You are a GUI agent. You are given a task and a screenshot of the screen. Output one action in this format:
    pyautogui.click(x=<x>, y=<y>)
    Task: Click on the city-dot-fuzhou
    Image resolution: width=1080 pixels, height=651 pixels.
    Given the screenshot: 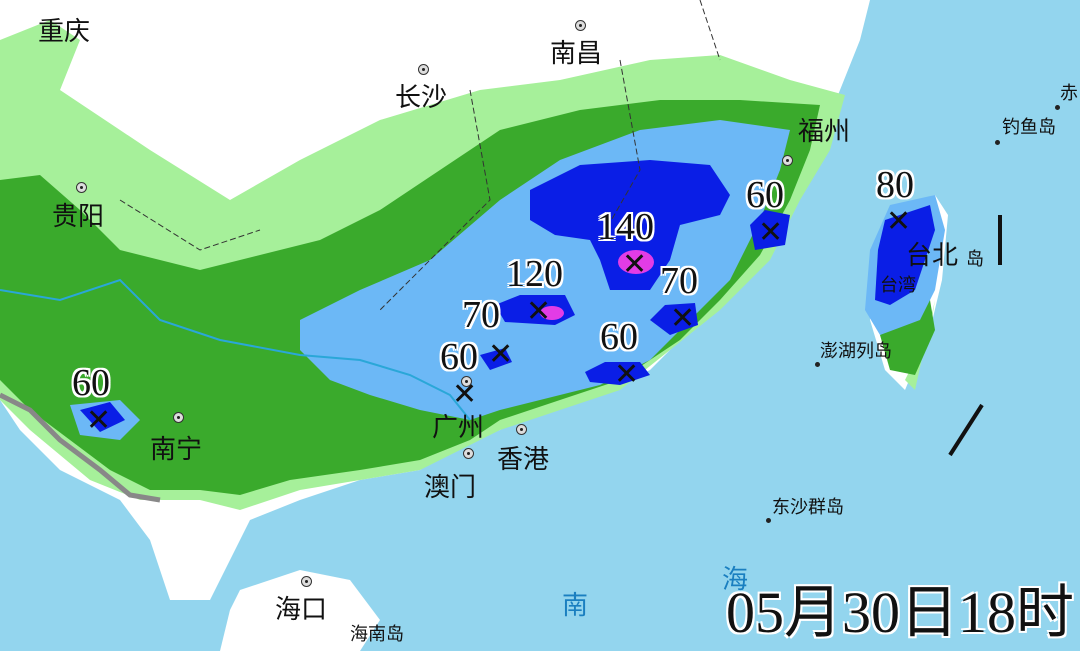 What is the action you would take?
    pyautogui.click(x=787, y=160)
    